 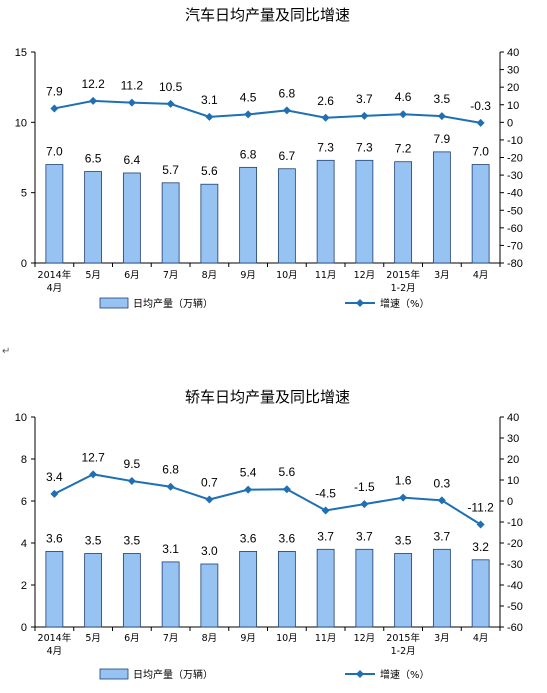 I want to click on growth-value-label: -1.5, so click(x=364, y=487).